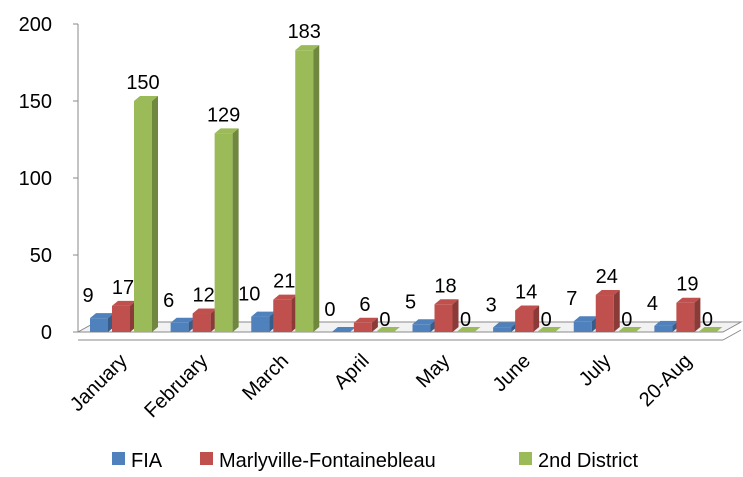  I want to click on y-tick-label: 100, so click(35, 179).